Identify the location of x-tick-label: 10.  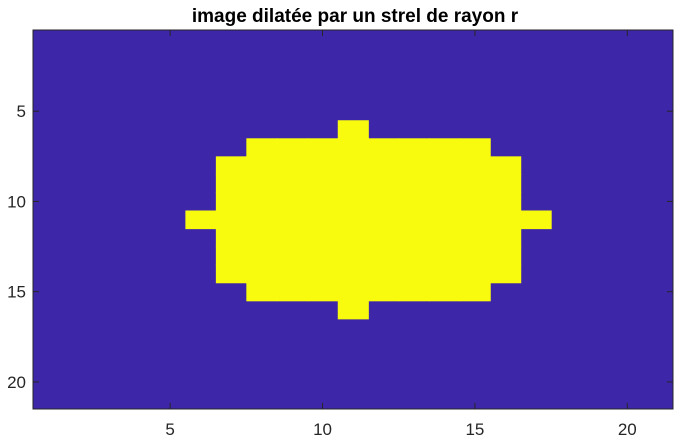
(322, 429).